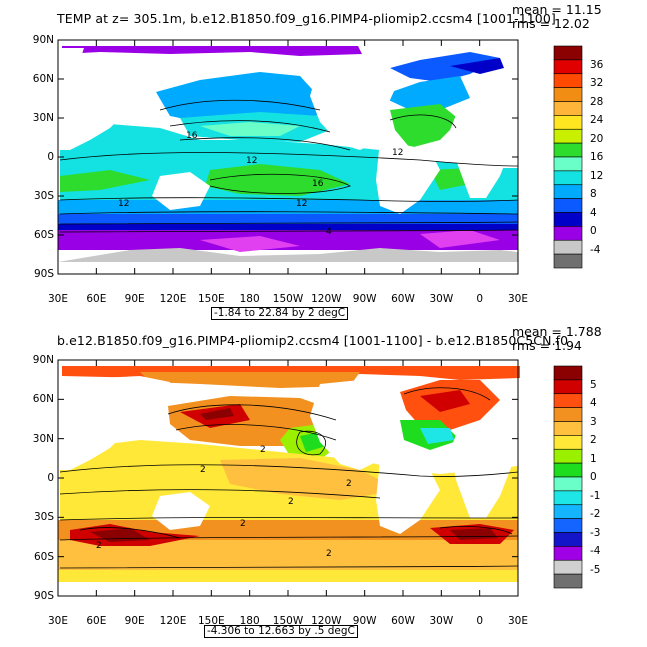  What do you see at coordinates (281, 631) in the screenshot?
I see `panel-2-range-label: -4.306 to 12.663 by .5 degC` at bounding box center [281, 631].